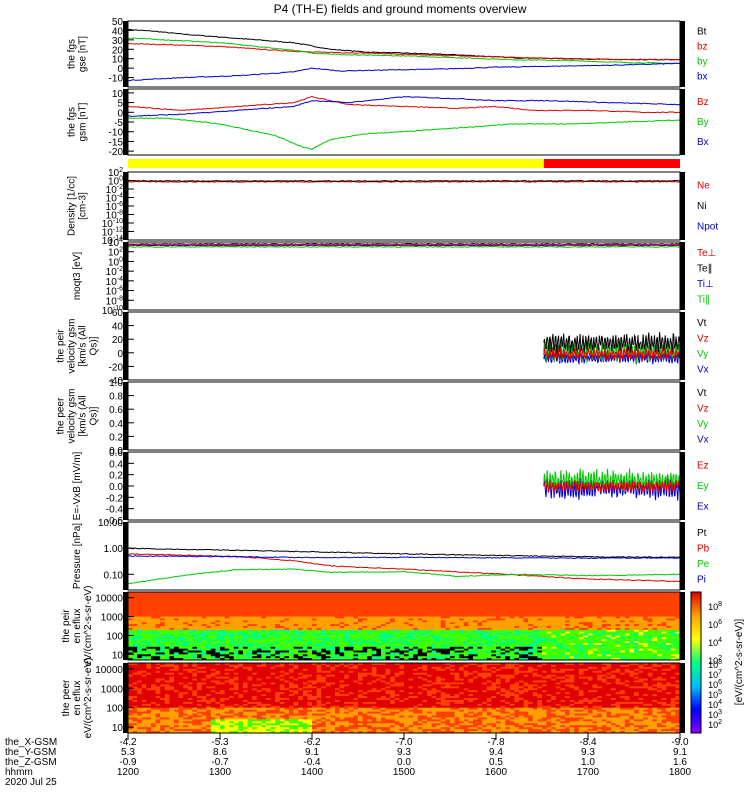 The height and width of the screenshot is (800, 750). I want to click on y-tick-label: 10-6, so click(114, 292).